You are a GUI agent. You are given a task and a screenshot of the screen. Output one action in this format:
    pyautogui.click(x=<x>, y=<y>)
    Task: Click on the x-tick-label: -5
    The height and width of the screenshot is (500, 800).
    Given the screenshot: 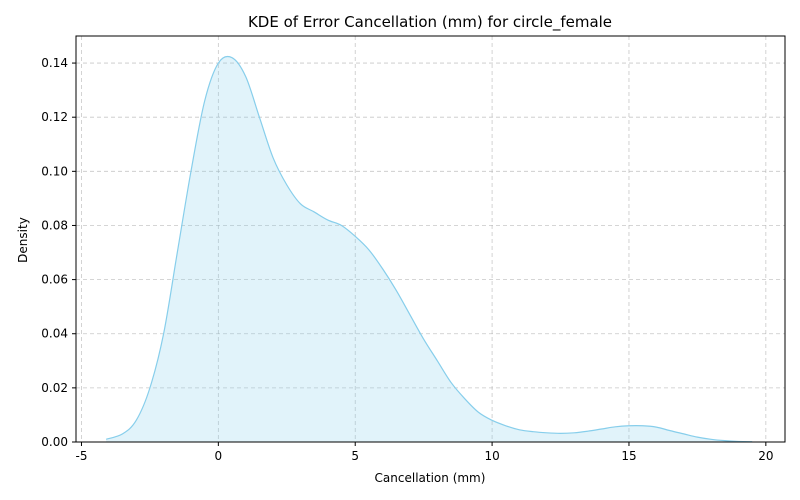 What is the action you would take?
    pyautogui.click(x=81, y=456)
    